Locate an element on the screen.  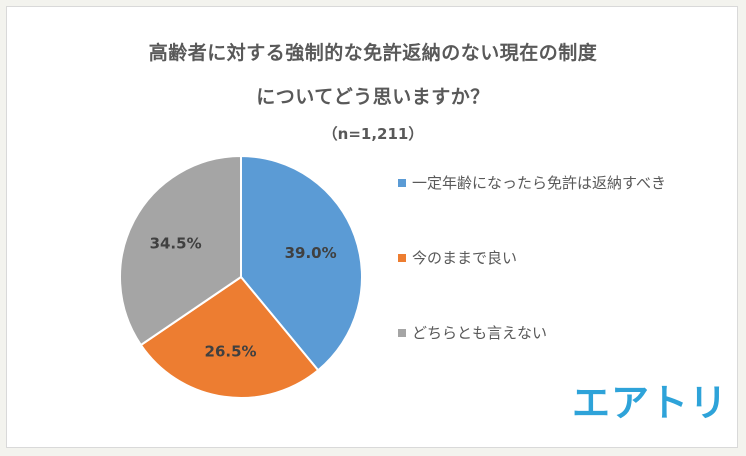
legend-item-1: 一定年齢になったら免許は返納すべき is located at coordinates (532, 182).